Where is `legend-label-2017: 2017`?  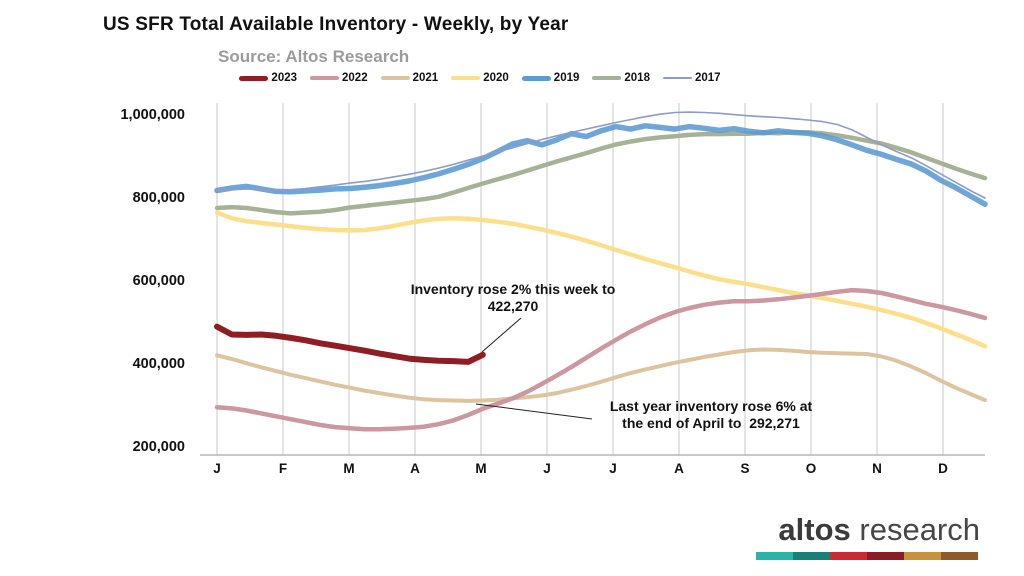 legend-label-2017: 2017 is located at coordinates (707, 78).